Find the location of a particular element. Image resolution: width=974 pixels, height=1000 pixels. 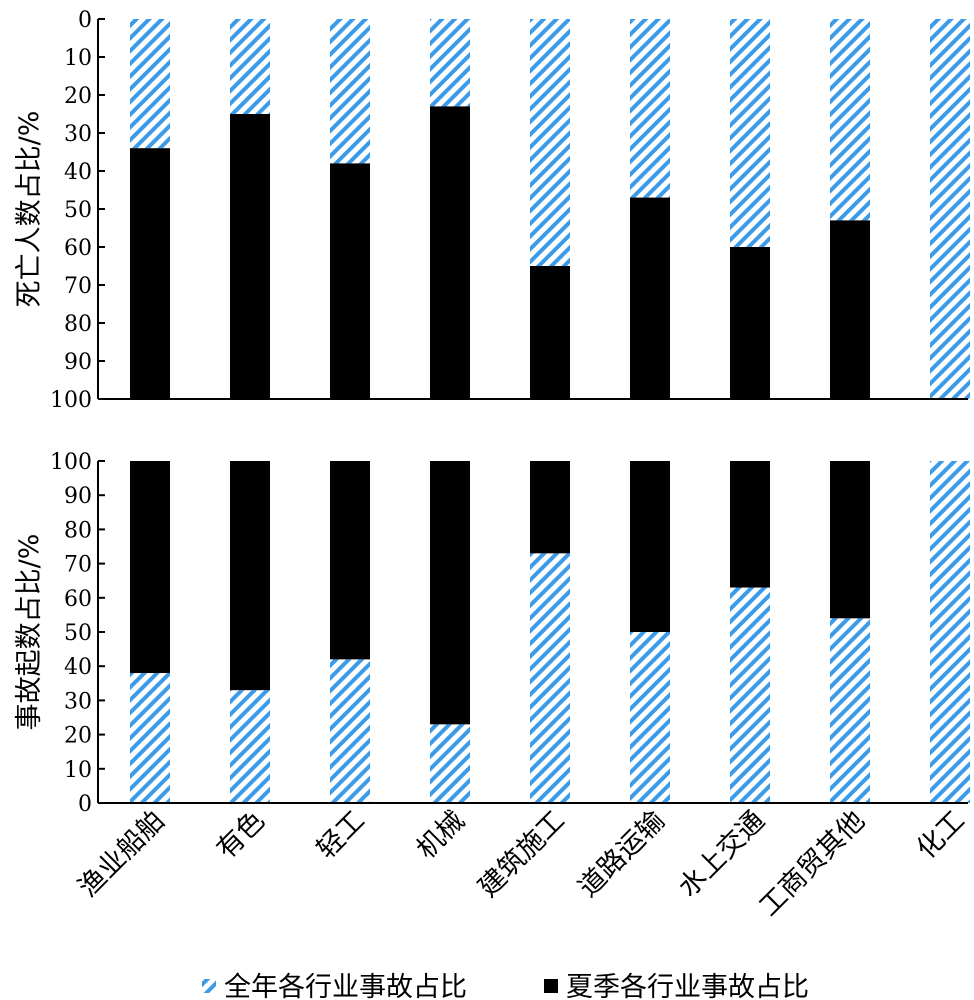

x-tick-label: 水上交通 is located at coordinates (722, 854).